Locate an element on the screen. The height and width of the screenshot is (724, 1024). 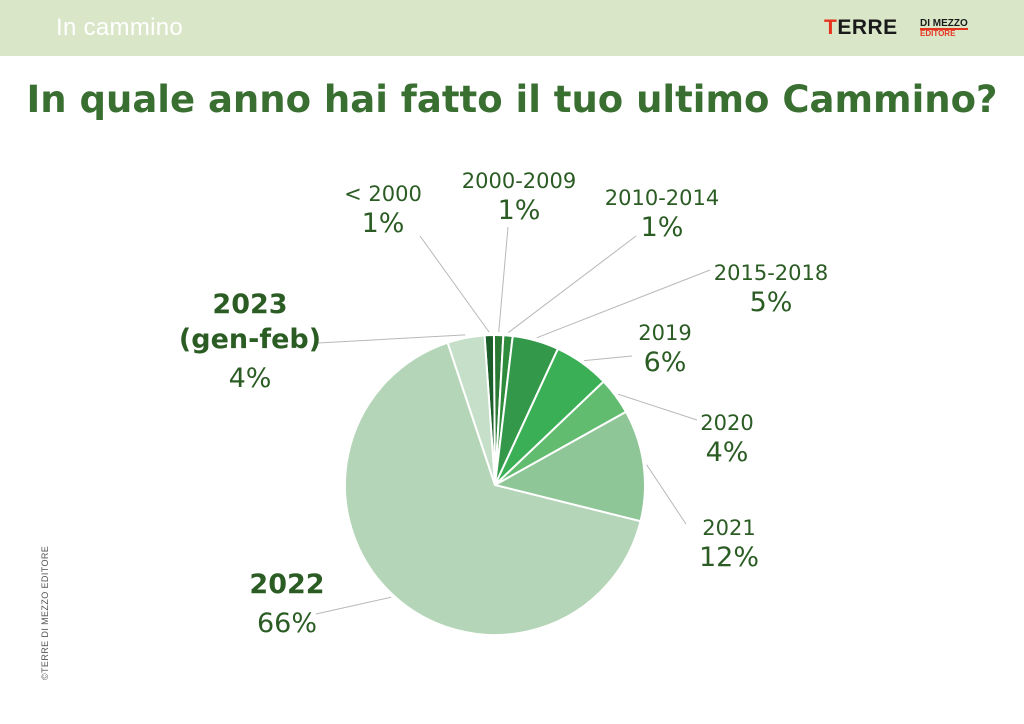
slice-category-label: 2019 is located at coordinates (664, 333).